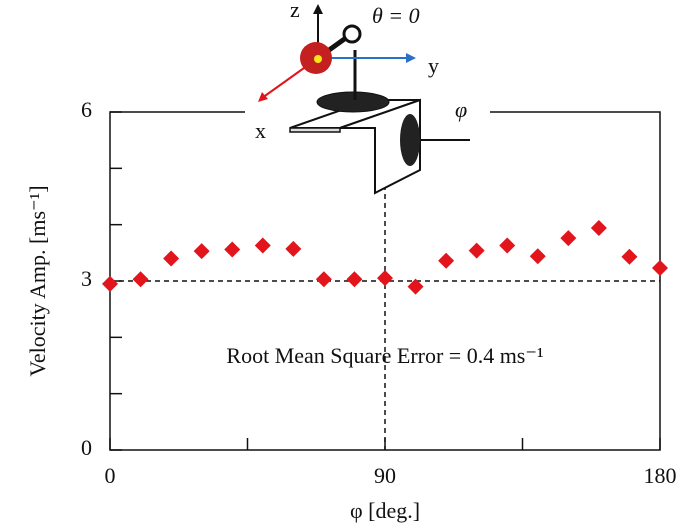 The image size is (686, 528). Describe the element at coordinates (396, 15) in the screenshot. I see `inset-label: θ = 0` at that location.